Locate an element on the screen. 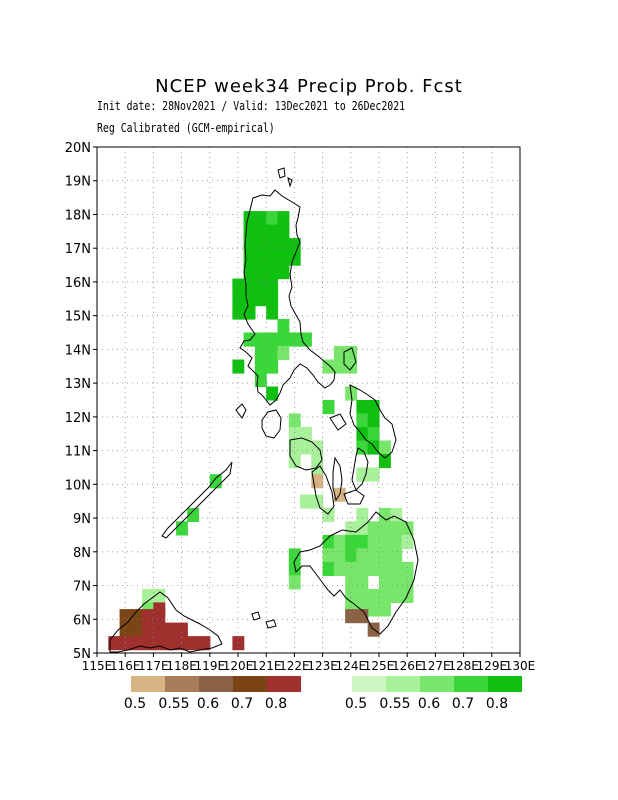 Image resolution: width=618 pixels, height=800 pixels. lon-tick-label: 116E is located at coordinates (125, 666).